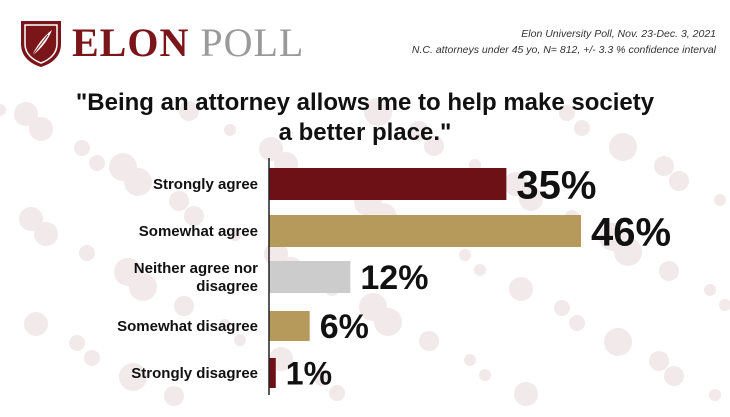 Image resolution: width=730 pixels, height=417 pixels. Describe the element at coordinates (41, 44) in the screenshot. I see `shield-leaf-icon` at that location.